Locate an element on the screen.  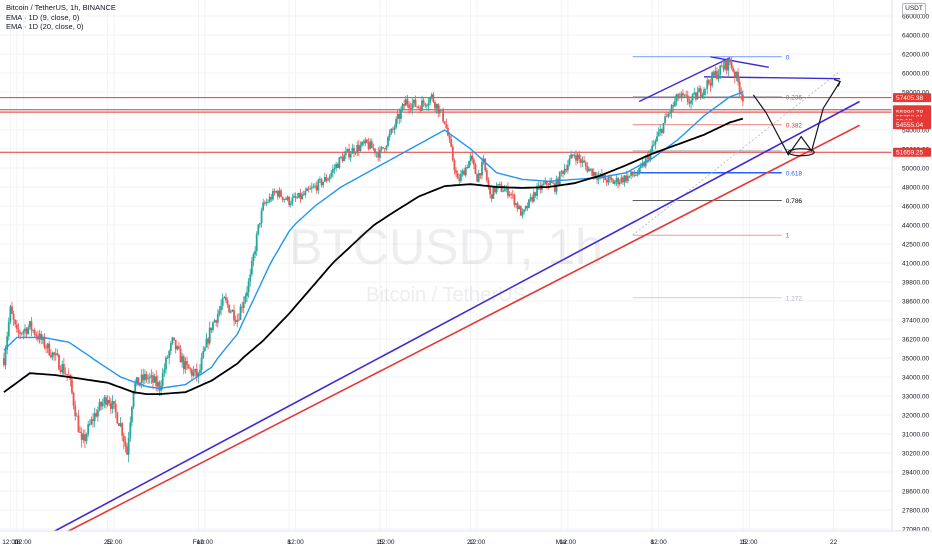
price-tick-label: 62000.00 is located at coordinates (915, 55).